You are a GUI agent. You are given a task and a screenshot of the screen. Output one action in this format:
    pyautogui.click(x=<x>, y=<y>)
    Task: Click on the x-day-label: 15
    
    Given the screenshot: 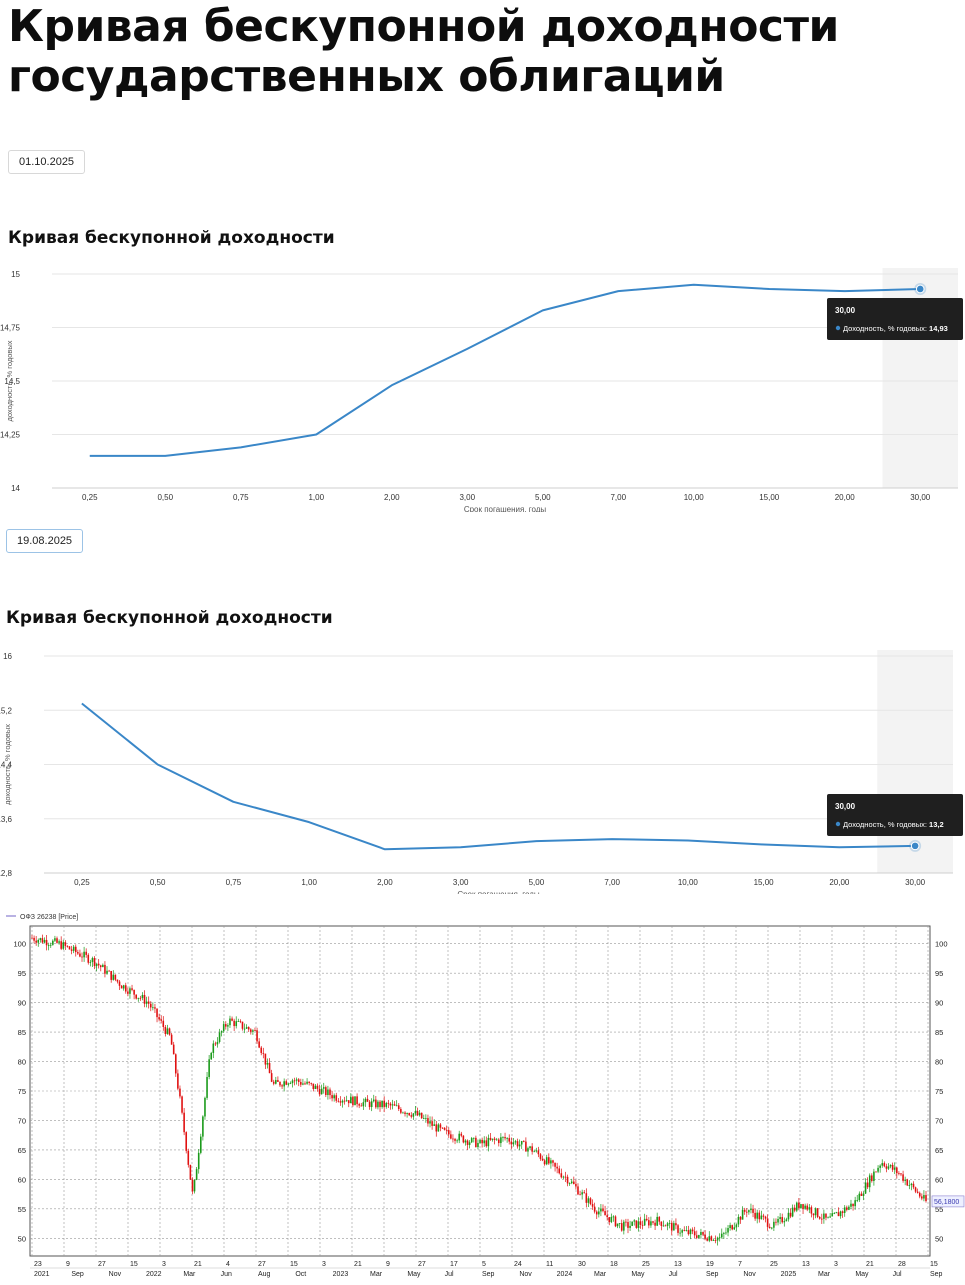 What is the action you would take?
    pyautogui.click(x=134, y=1264)
    